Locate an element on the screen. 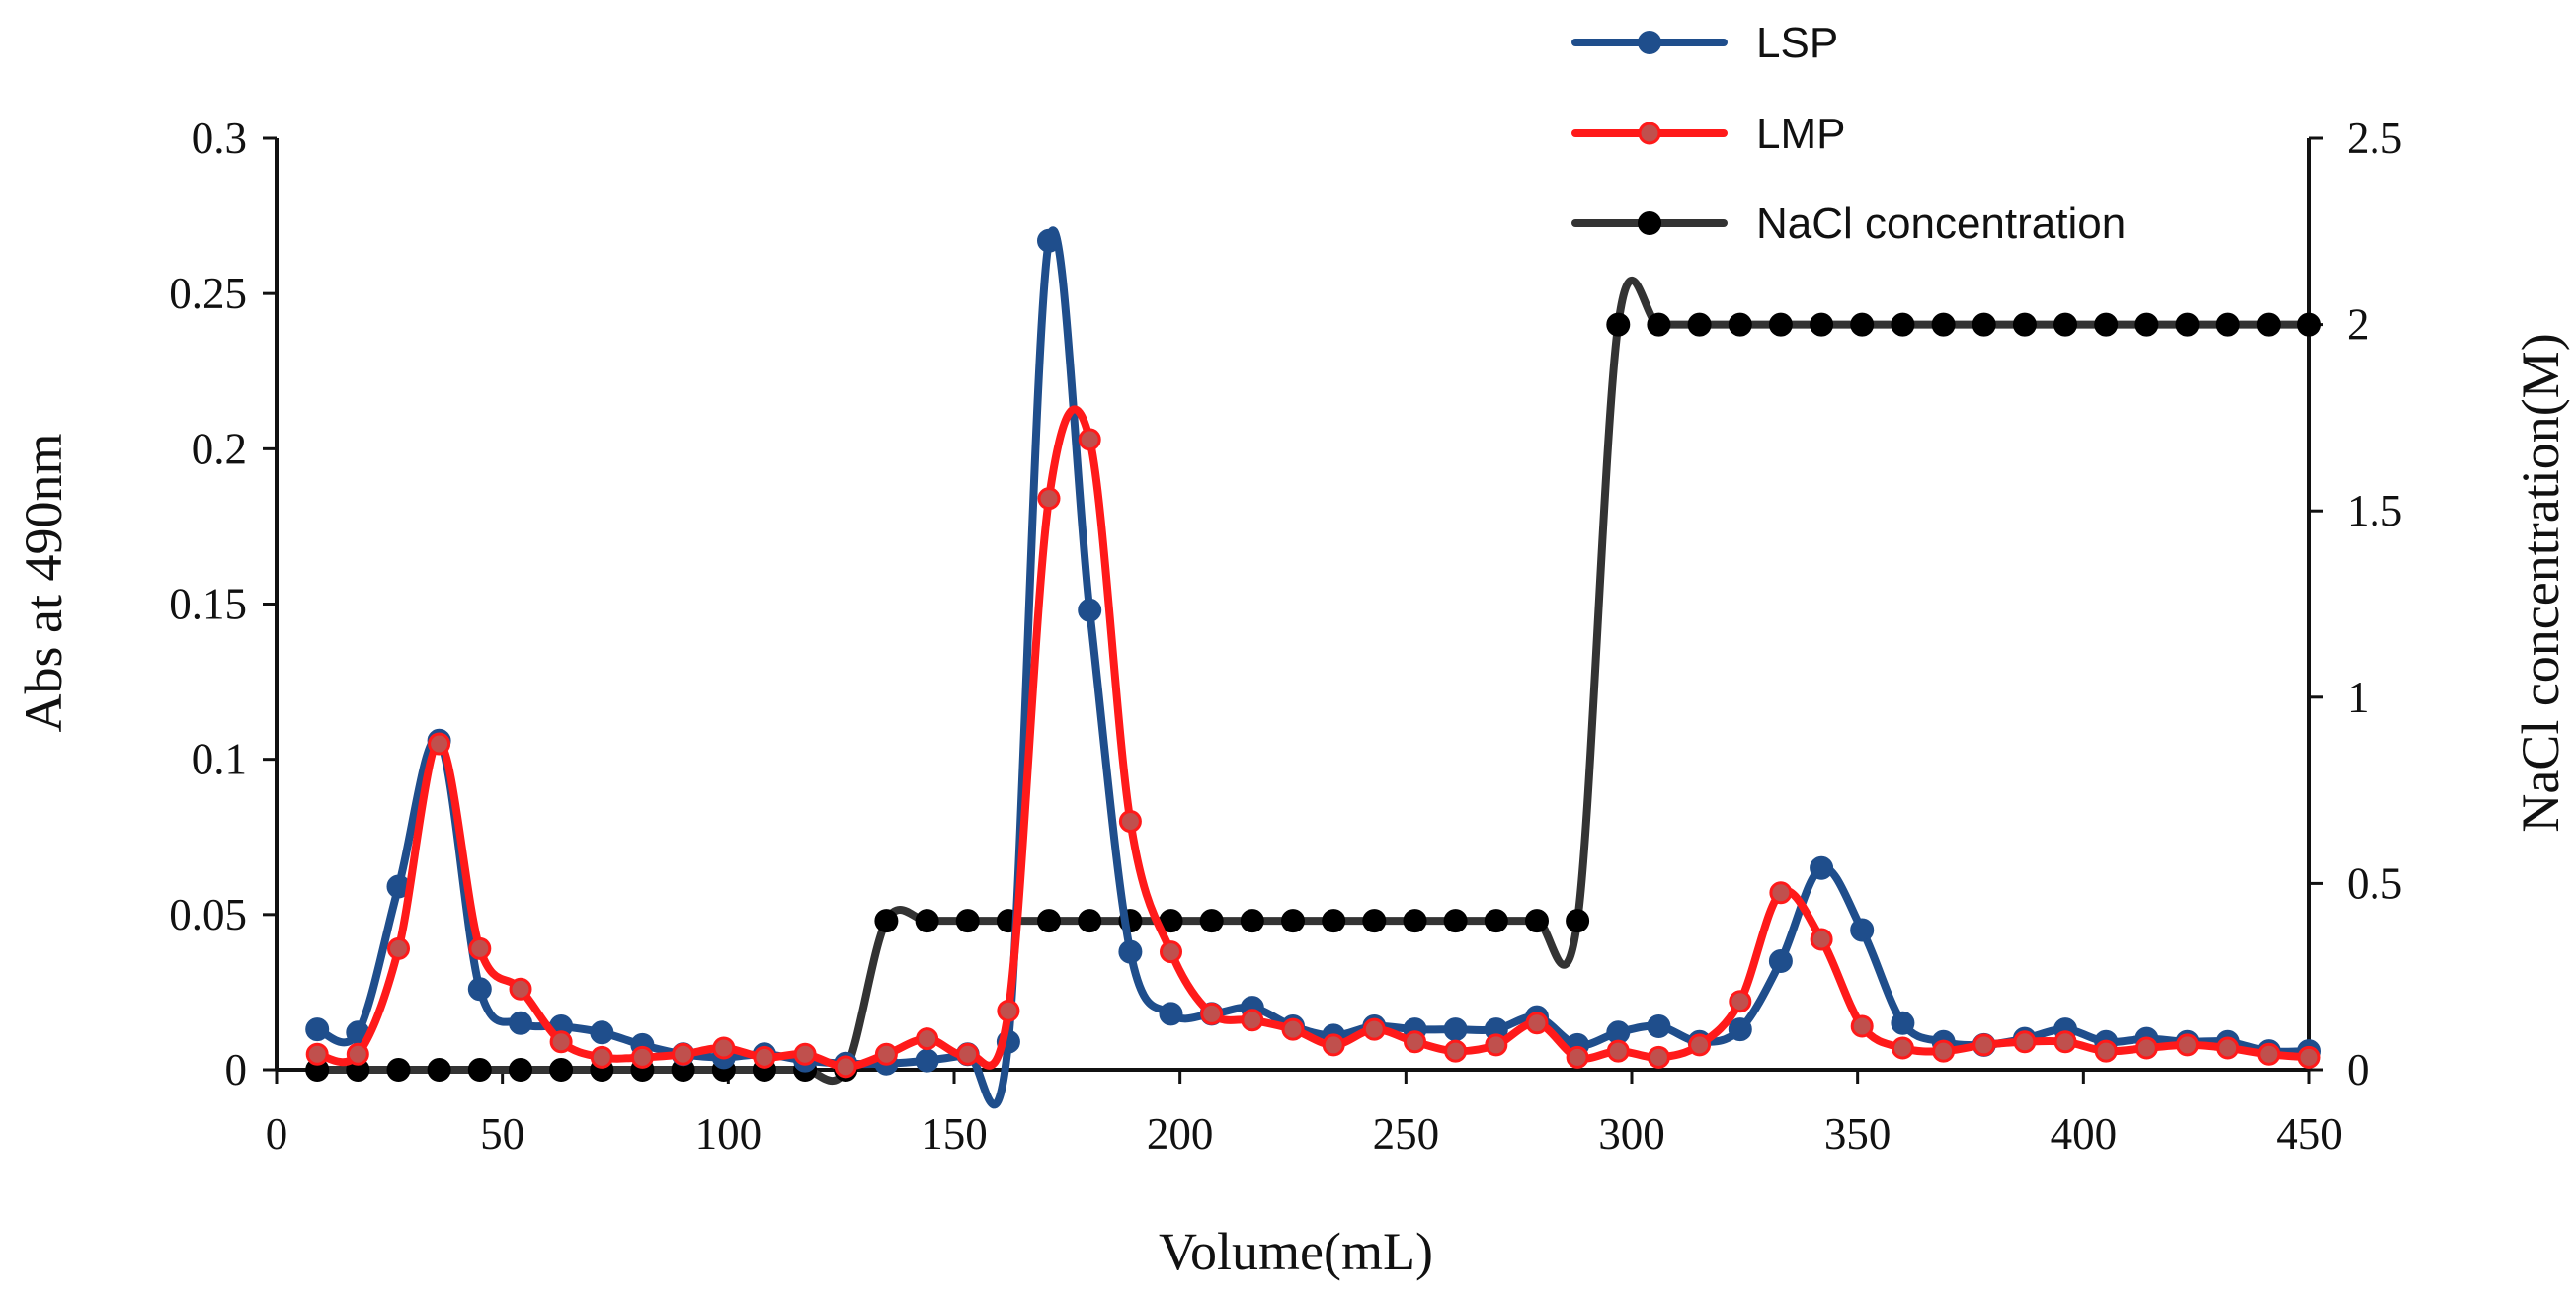 The width and height of the screenshot is (2576, 1296). legend-label-lsp: LSP is located at coordinates (1797, 43).